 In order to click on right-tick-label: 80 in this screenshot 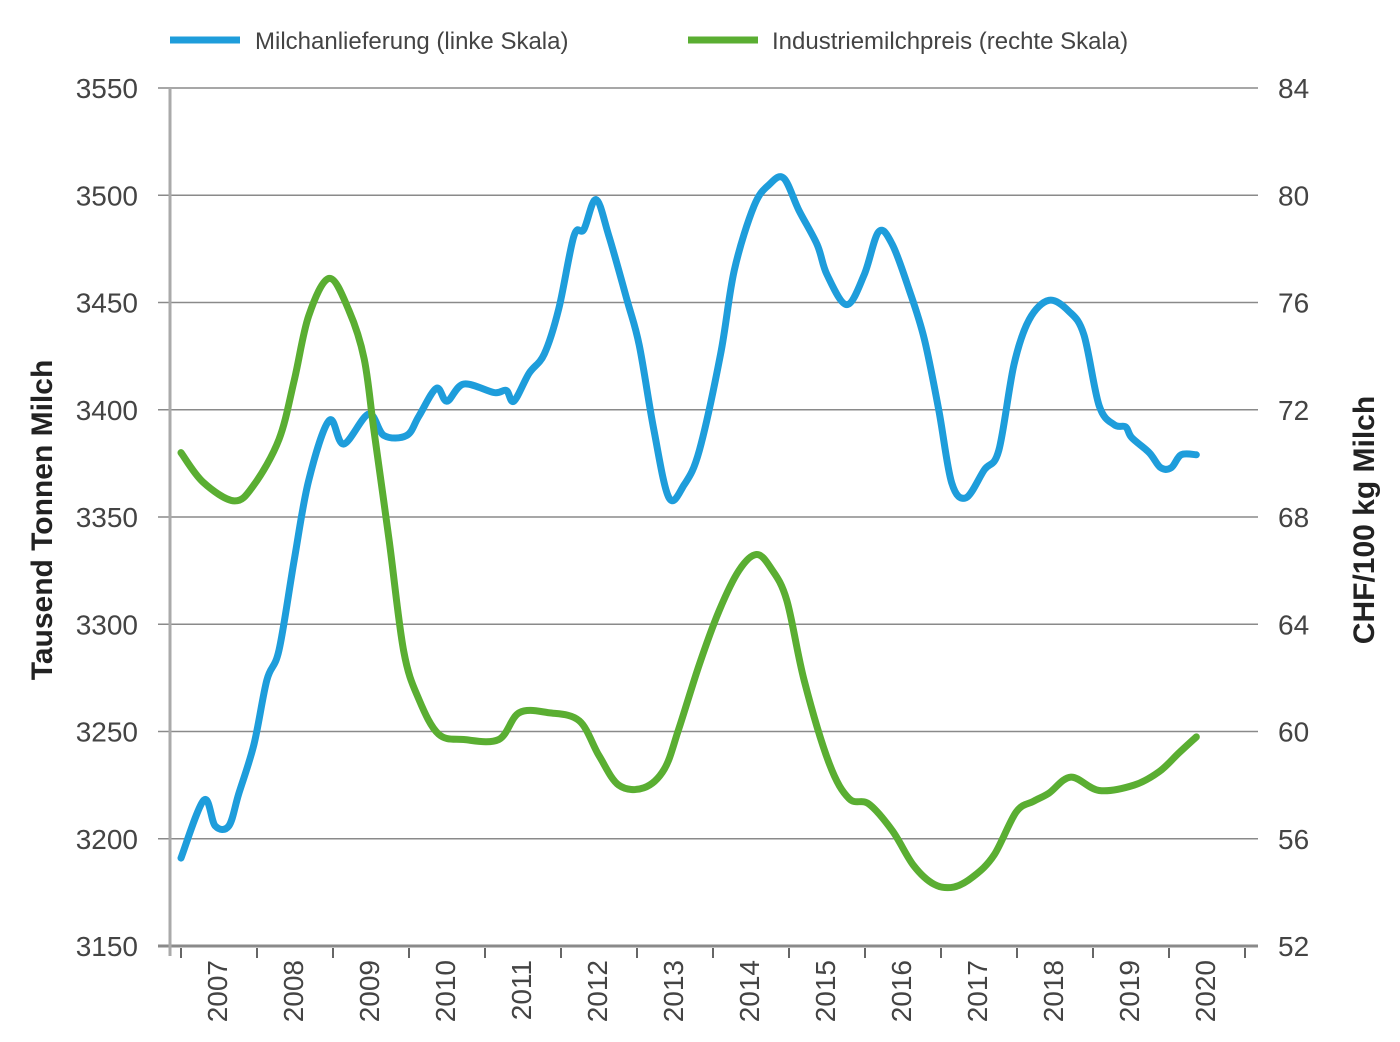, I will do `click(1293, 195)`.